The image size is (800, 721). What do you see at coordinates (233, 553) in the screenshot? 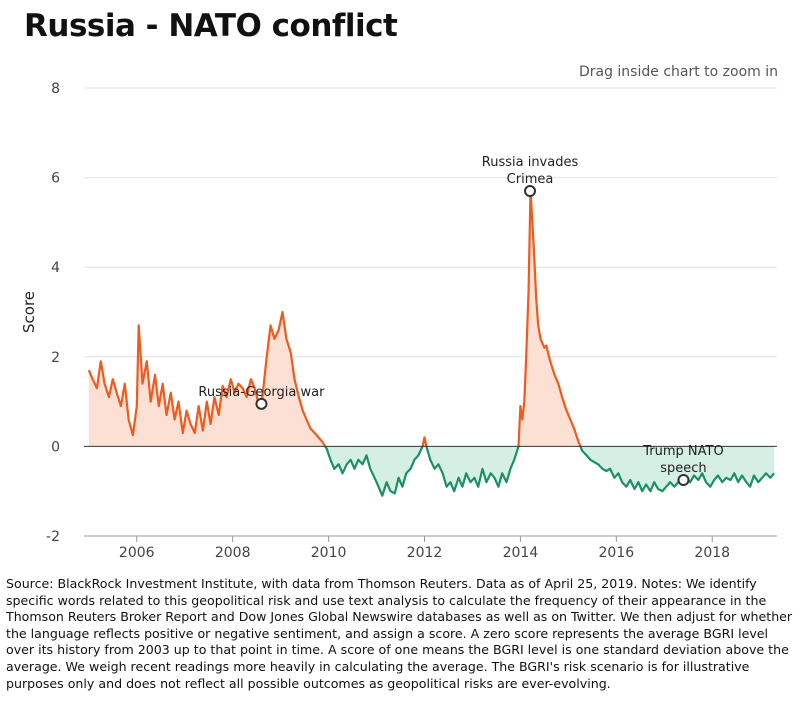
I see `x-tick-label: 2008` at bounding box center [233, 553].